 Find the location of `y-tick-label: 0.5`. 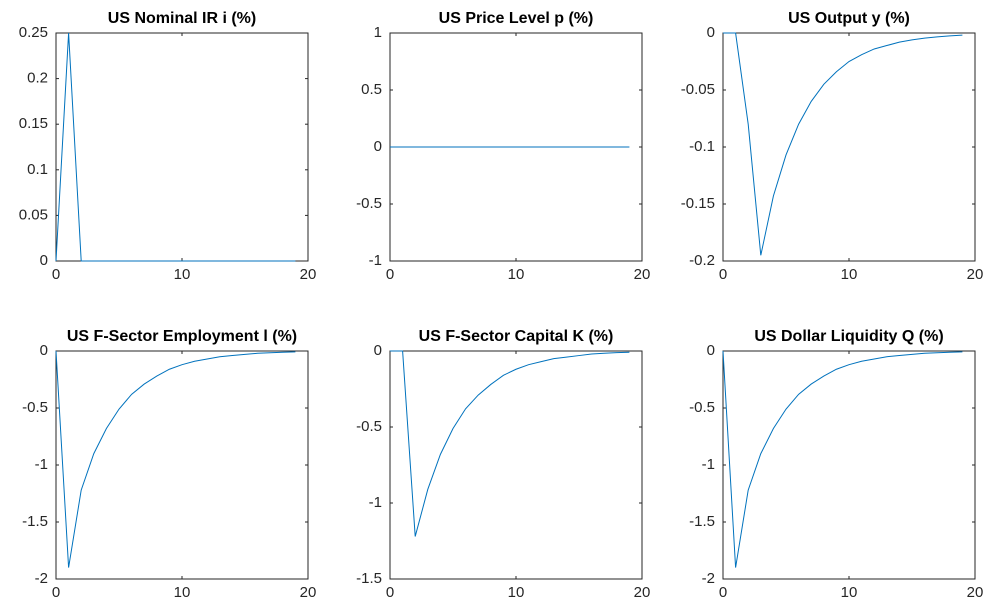

y-tick-label: 0.5 is located at coordinates (371, 89).